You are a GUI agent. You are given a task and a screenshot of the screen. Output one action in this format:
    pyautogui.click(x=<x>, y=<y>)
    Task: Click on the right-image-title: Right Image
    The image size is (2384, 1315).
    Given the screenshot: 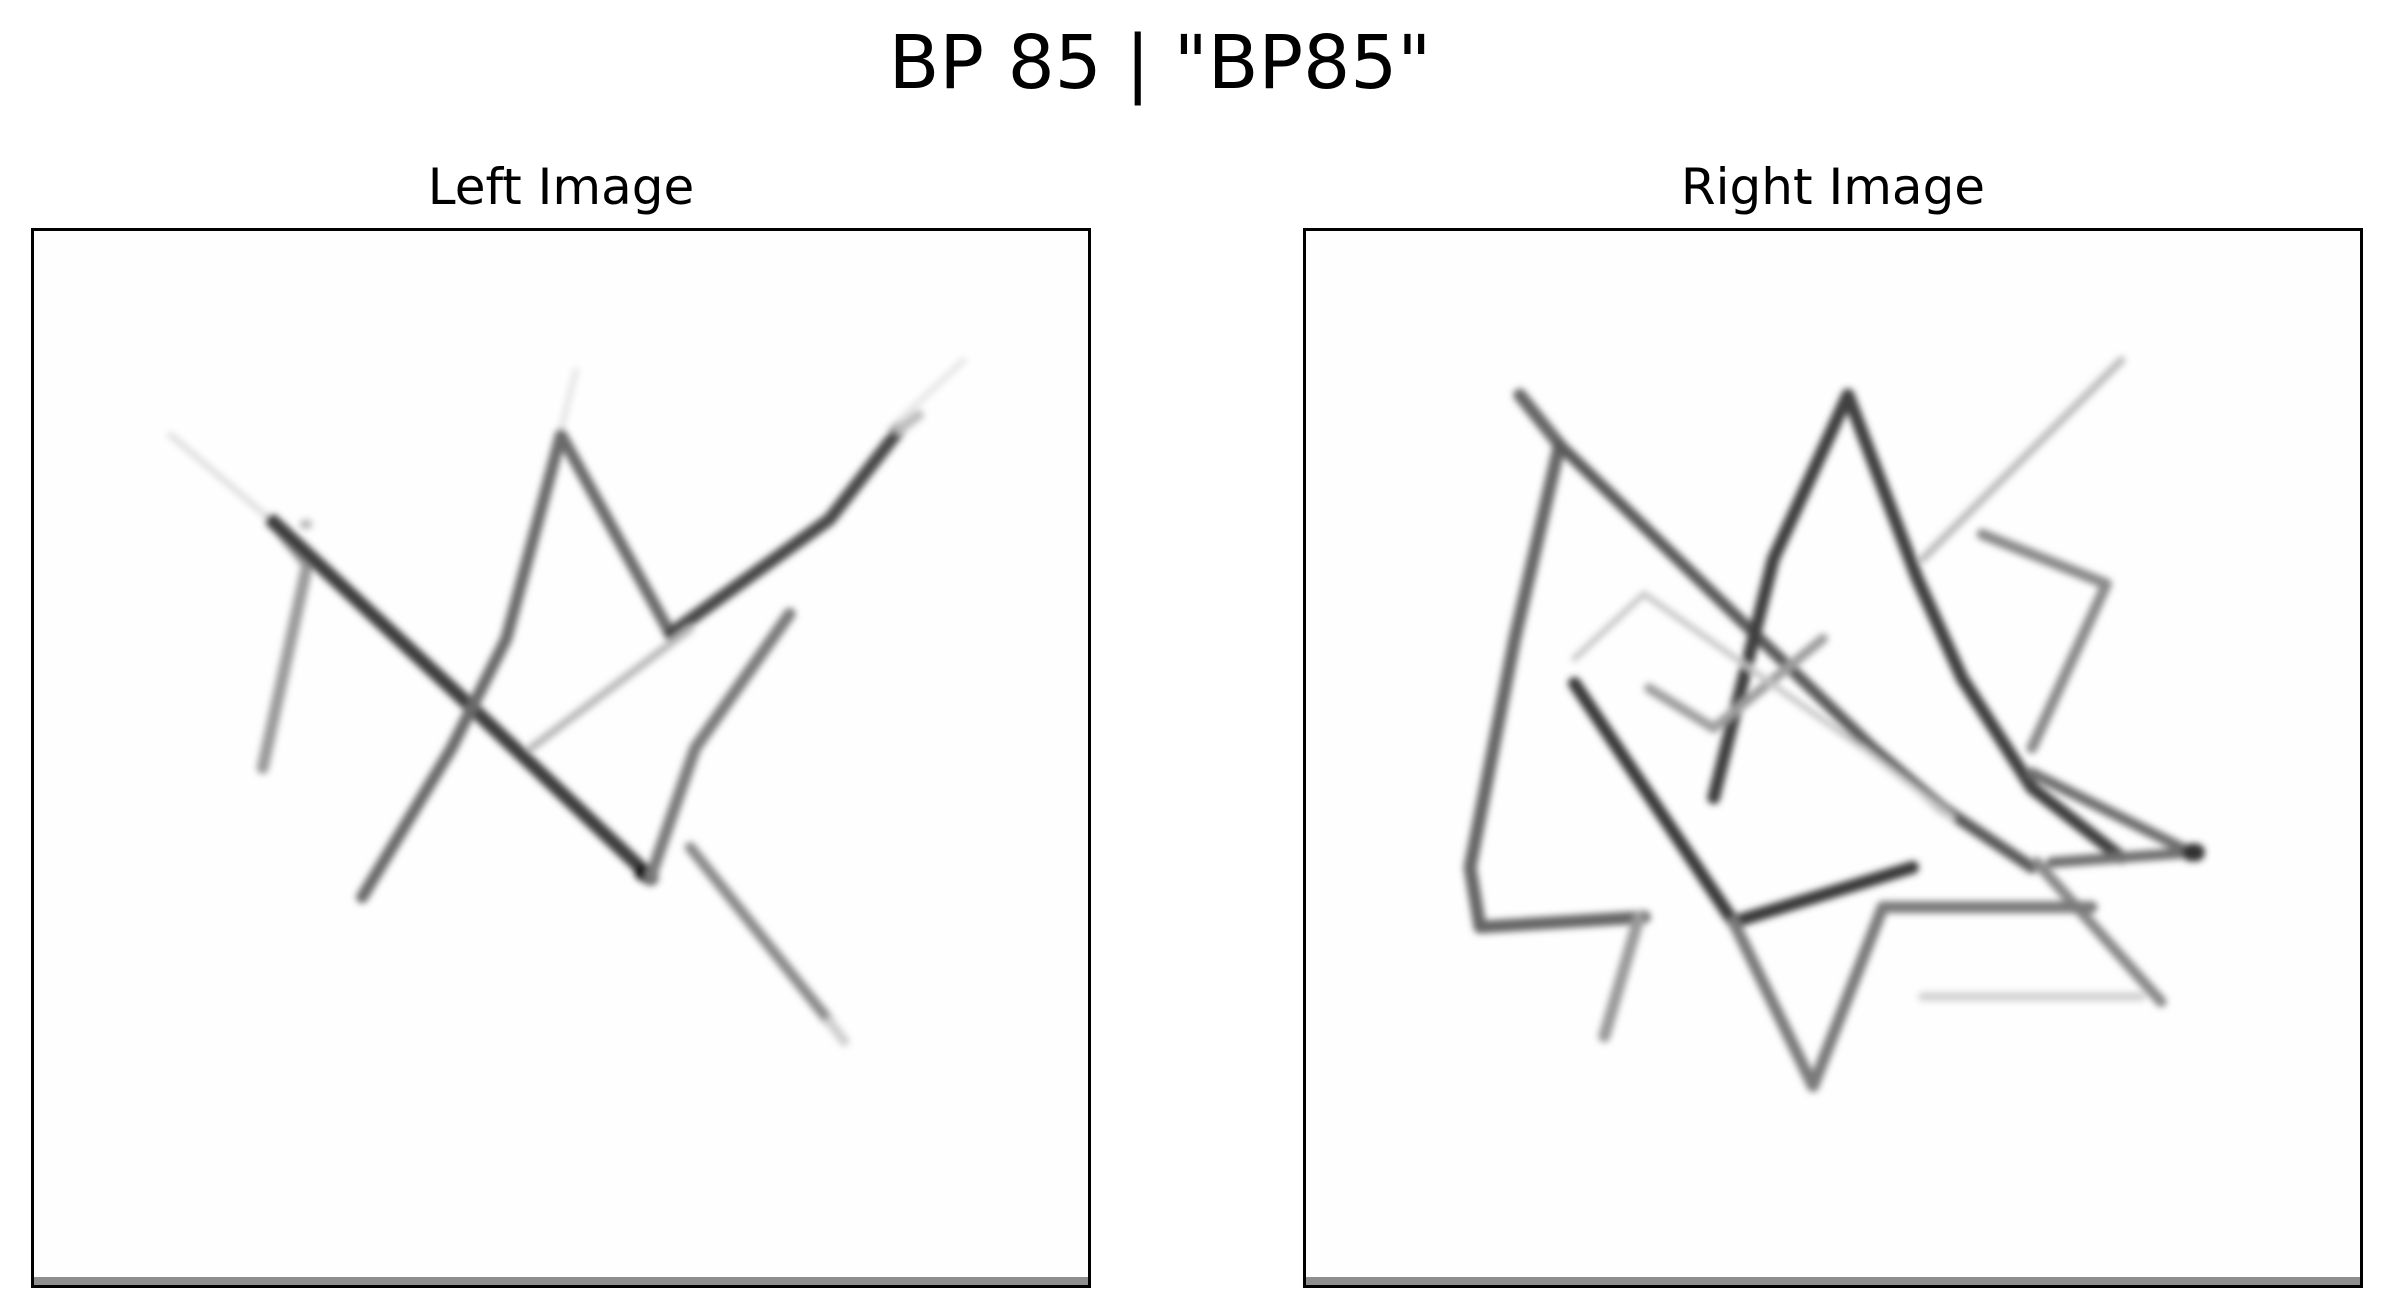 What is the action you would take?
    pyautogui.click(x=1833, y=187)
    